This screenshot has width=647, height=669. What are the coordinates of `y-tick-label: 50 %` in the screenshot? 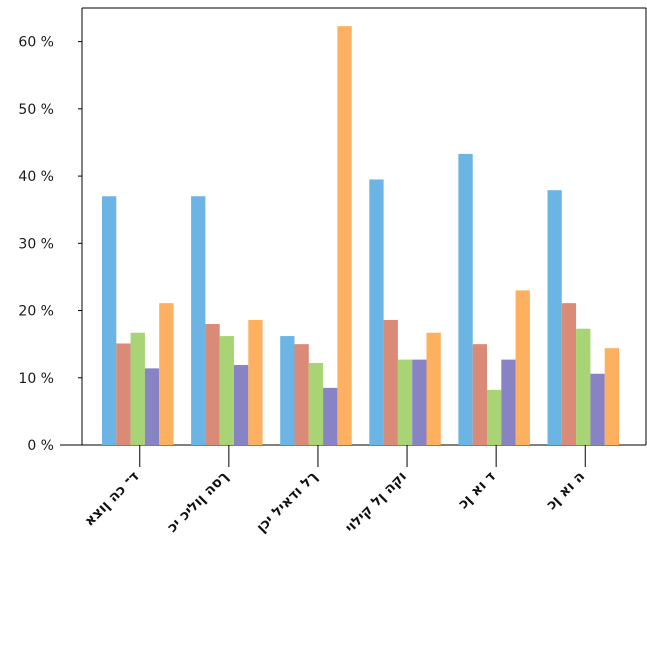 It's located at (36, 110).